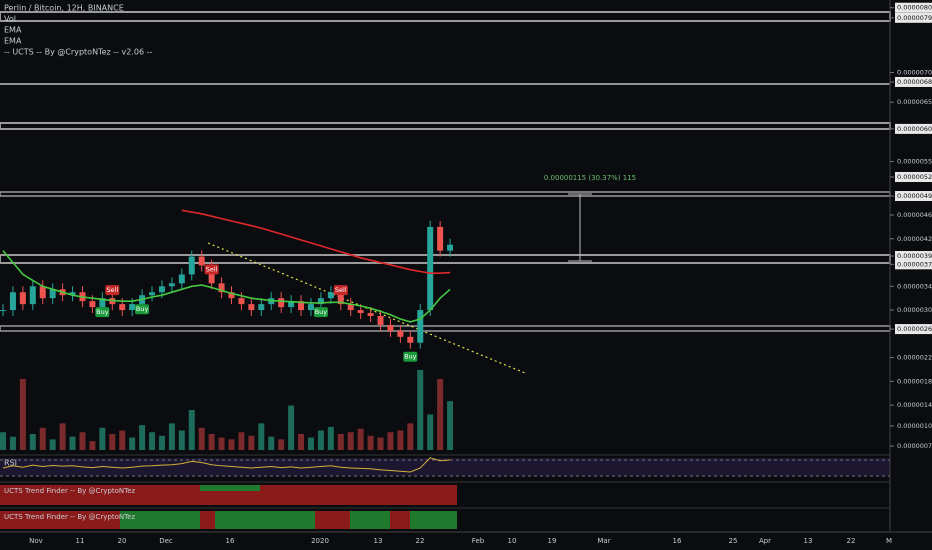  What do you see at coordinates (914, 446) in the screenshot?
I see `price-label: 0.00000071` at bounding box center [914, 446].